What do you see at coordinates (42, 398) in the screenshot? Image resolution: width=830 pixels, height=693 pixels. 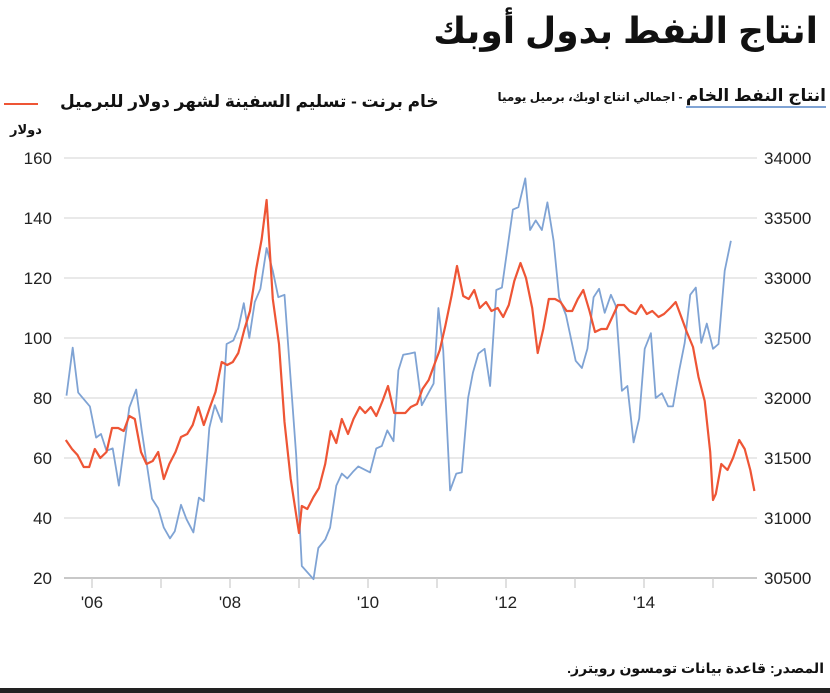 I see `left-tick-label: 80` at bounding box center [42, 398].